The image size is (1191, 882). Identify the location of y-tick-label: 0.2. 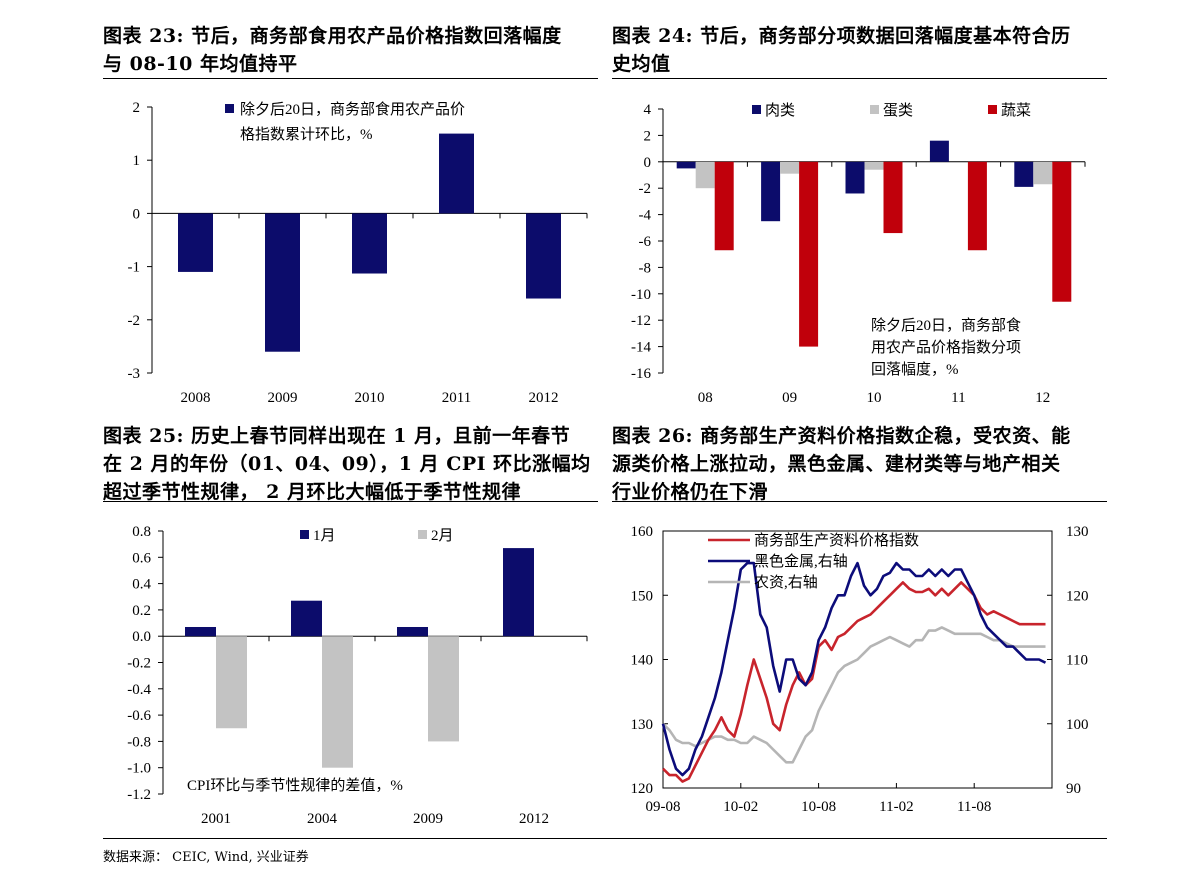
(141, 611).